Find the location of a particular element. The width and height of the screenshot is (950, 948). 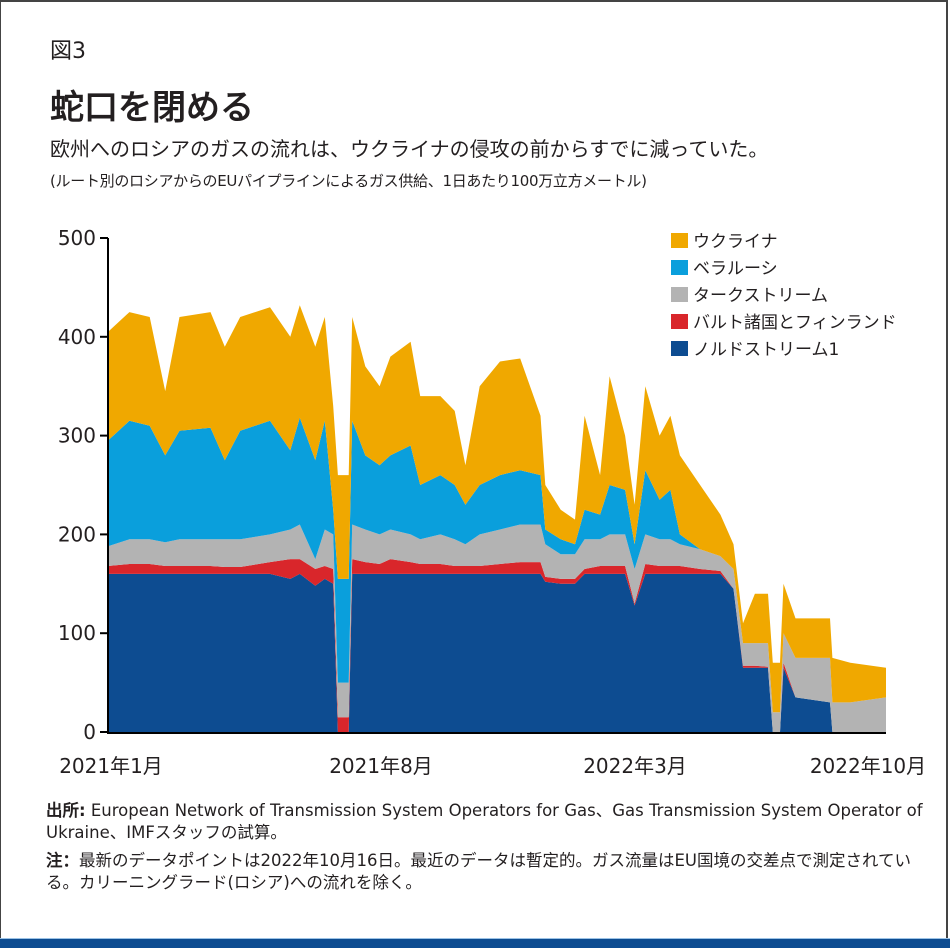

legend-label: バルト諸国とフィンランド is located at coordinates (795, 323).